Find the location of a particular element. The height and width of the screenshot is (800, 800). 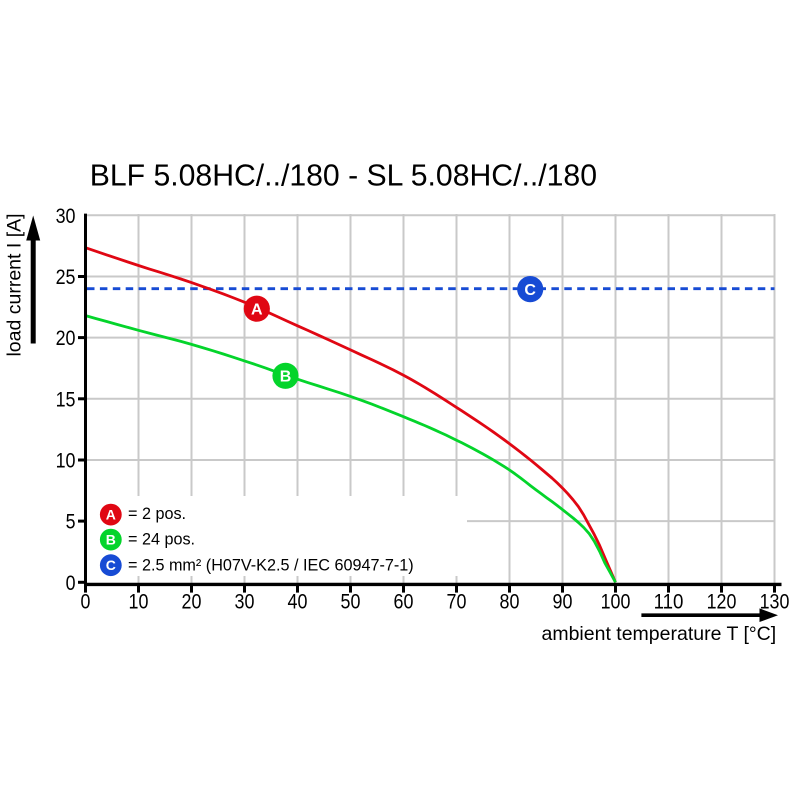

svg-text: ambient temperature T [°C] is located at coordinates (659, 634).